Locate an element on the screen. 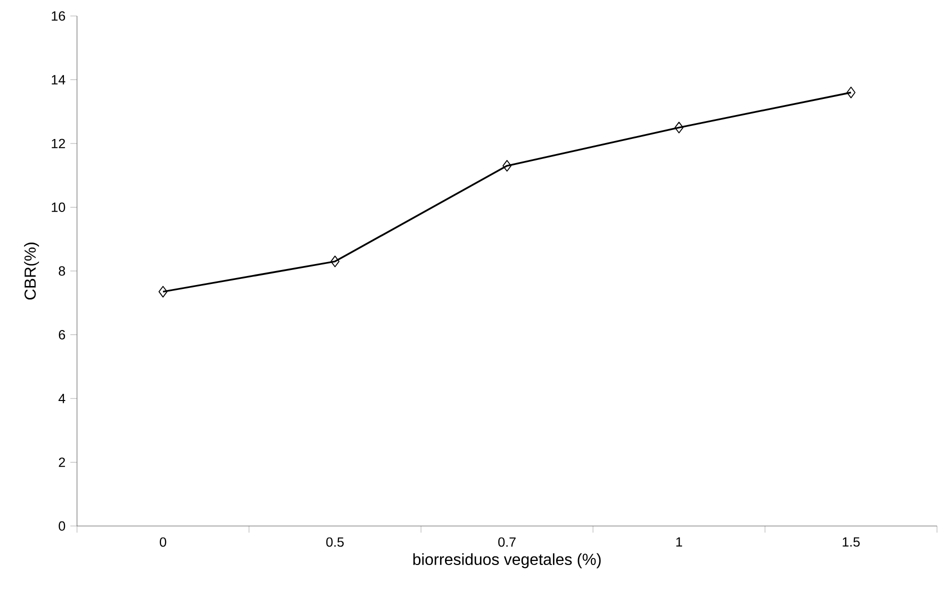  x-axis-title: biorresiduos vegetales (%) is located at coordinates (507, 560).